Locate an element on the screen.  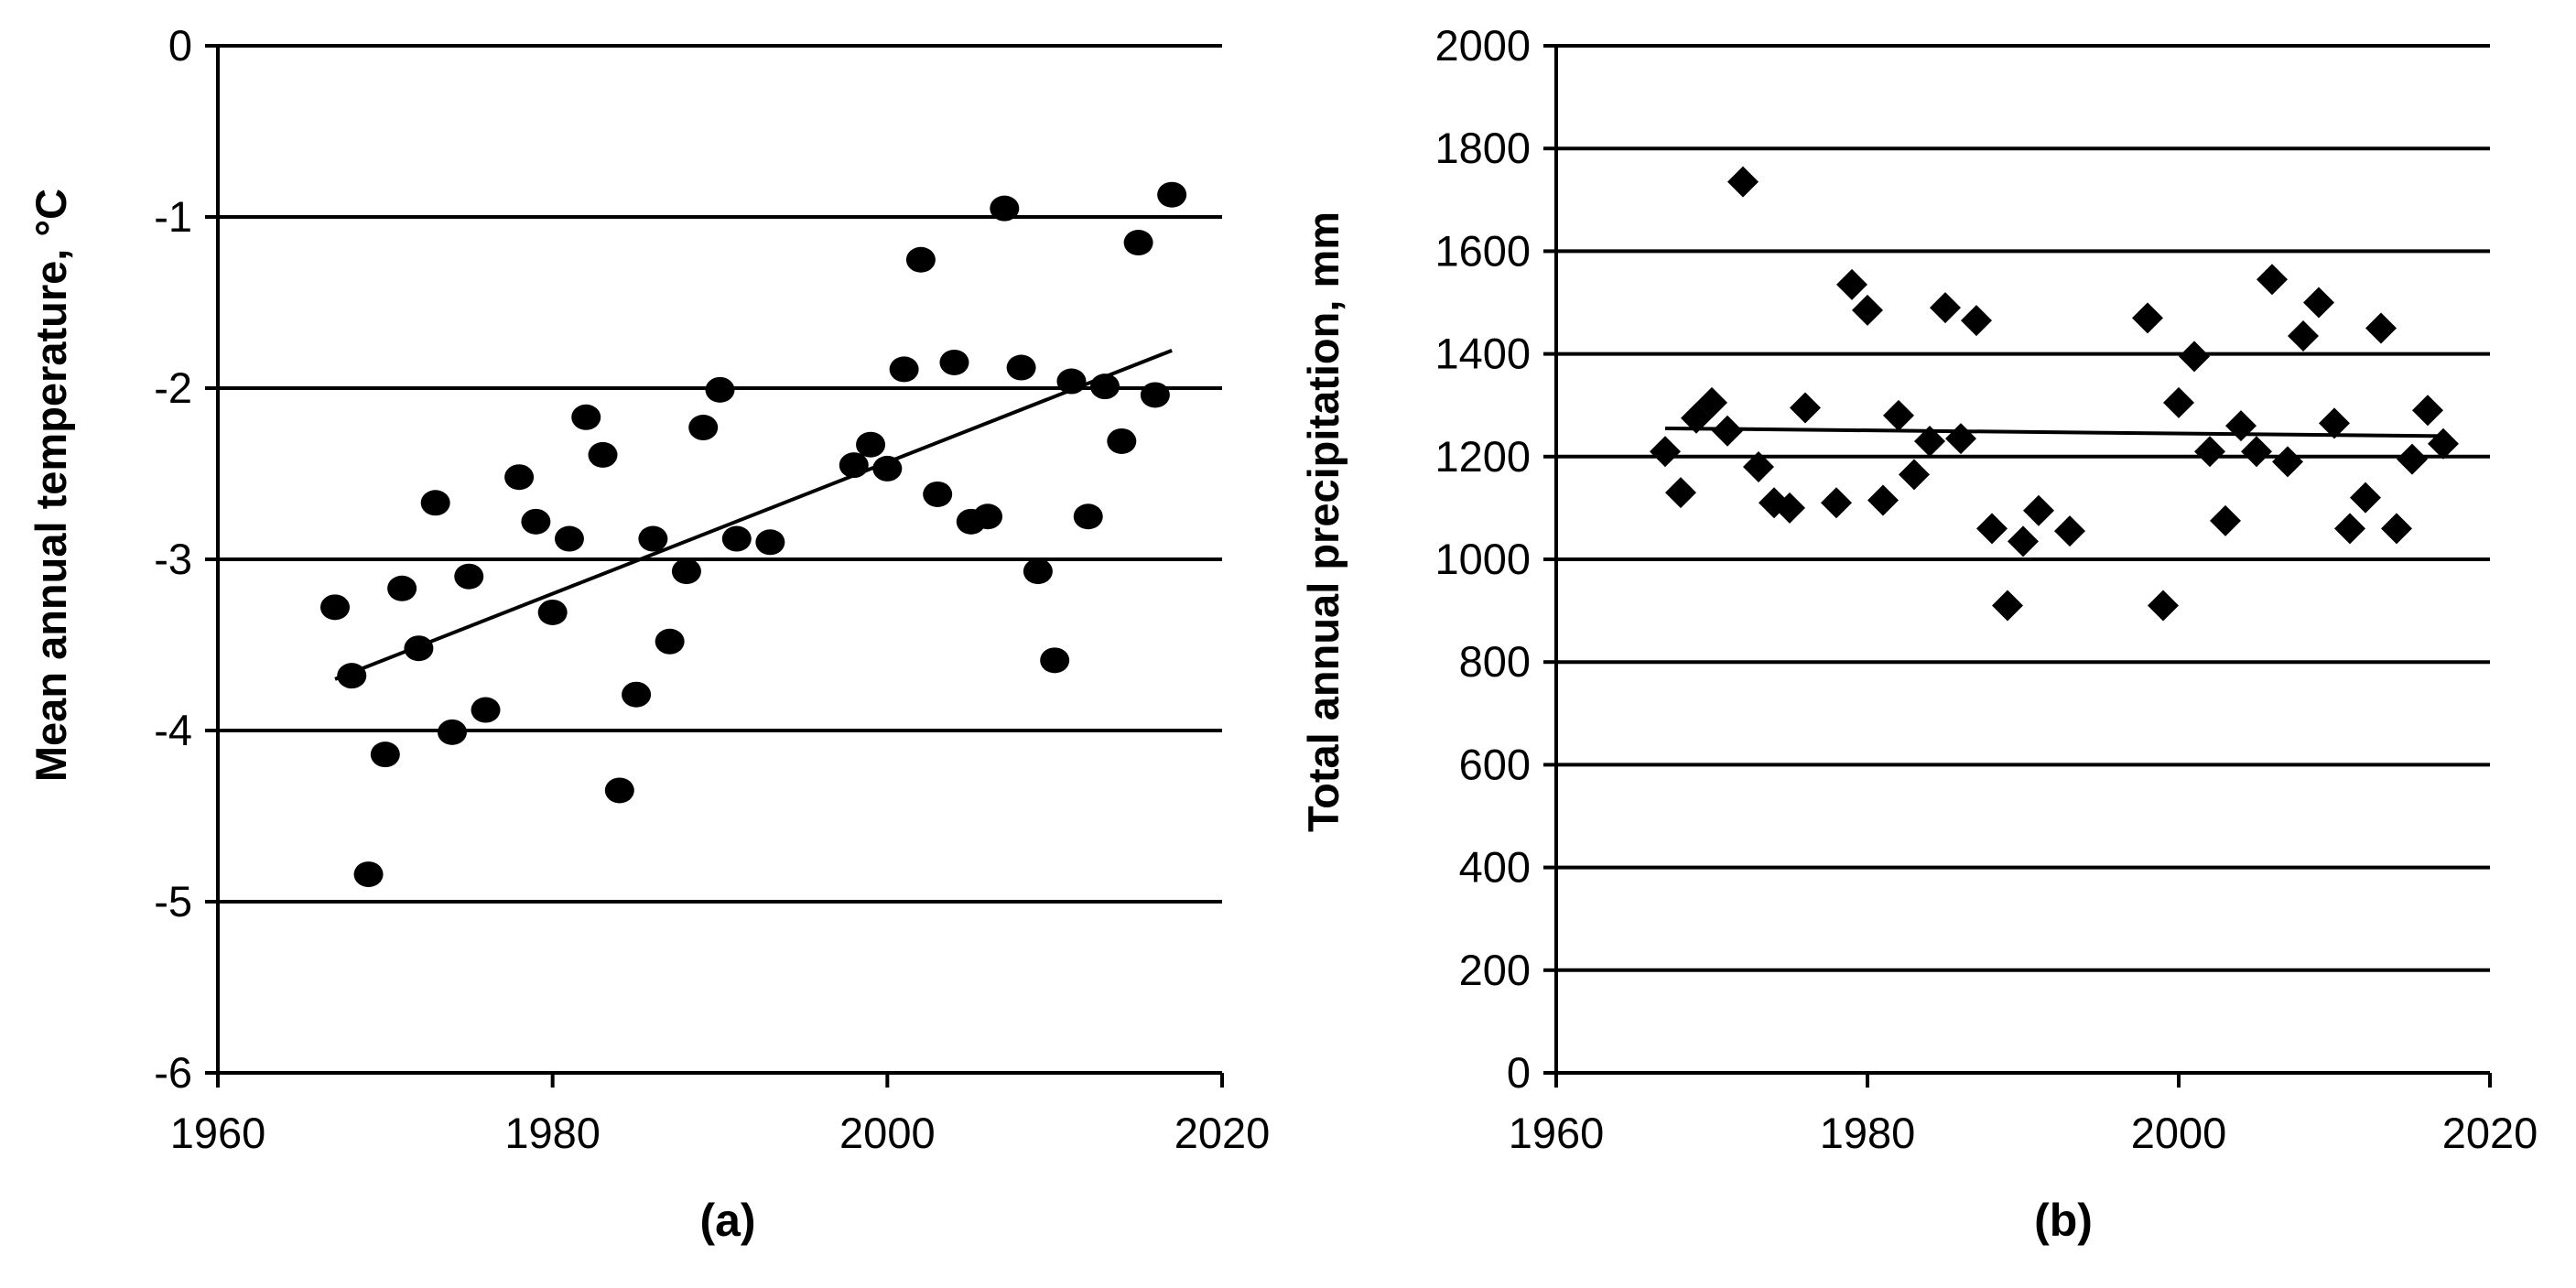
precipitation-y-tick-label: 2000 is located at coordinates (1483, 46).